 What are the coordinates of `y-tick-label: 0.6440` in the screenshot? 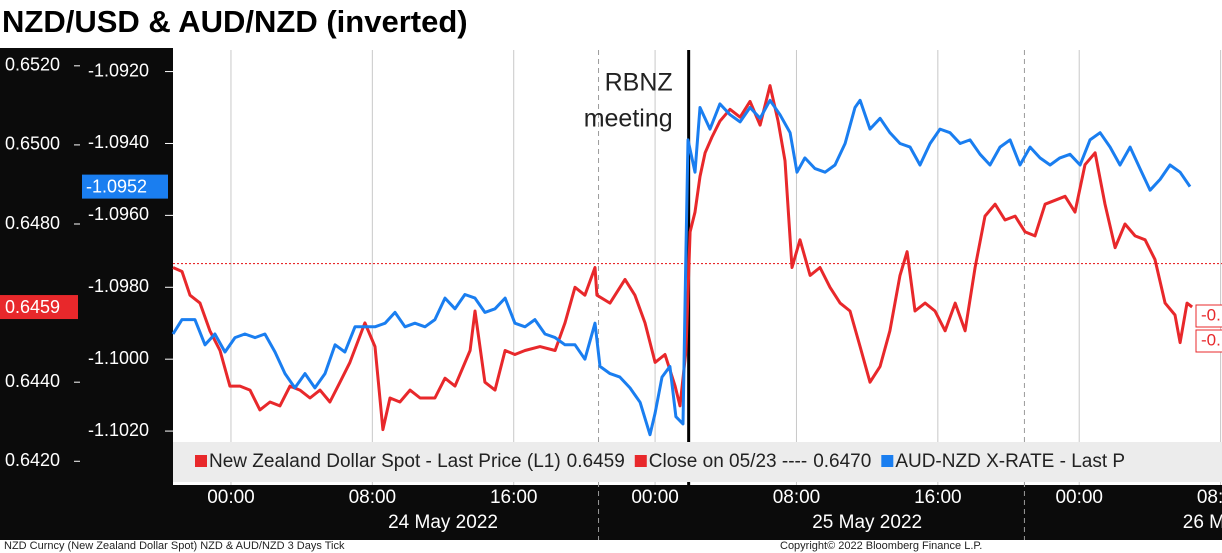 It's located at (32, 381).